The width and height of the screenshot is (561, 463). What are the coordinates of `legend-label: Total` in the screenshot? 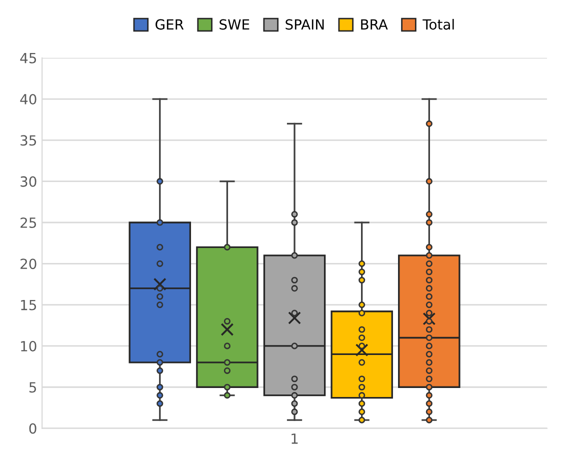 It's located at (438, 24).